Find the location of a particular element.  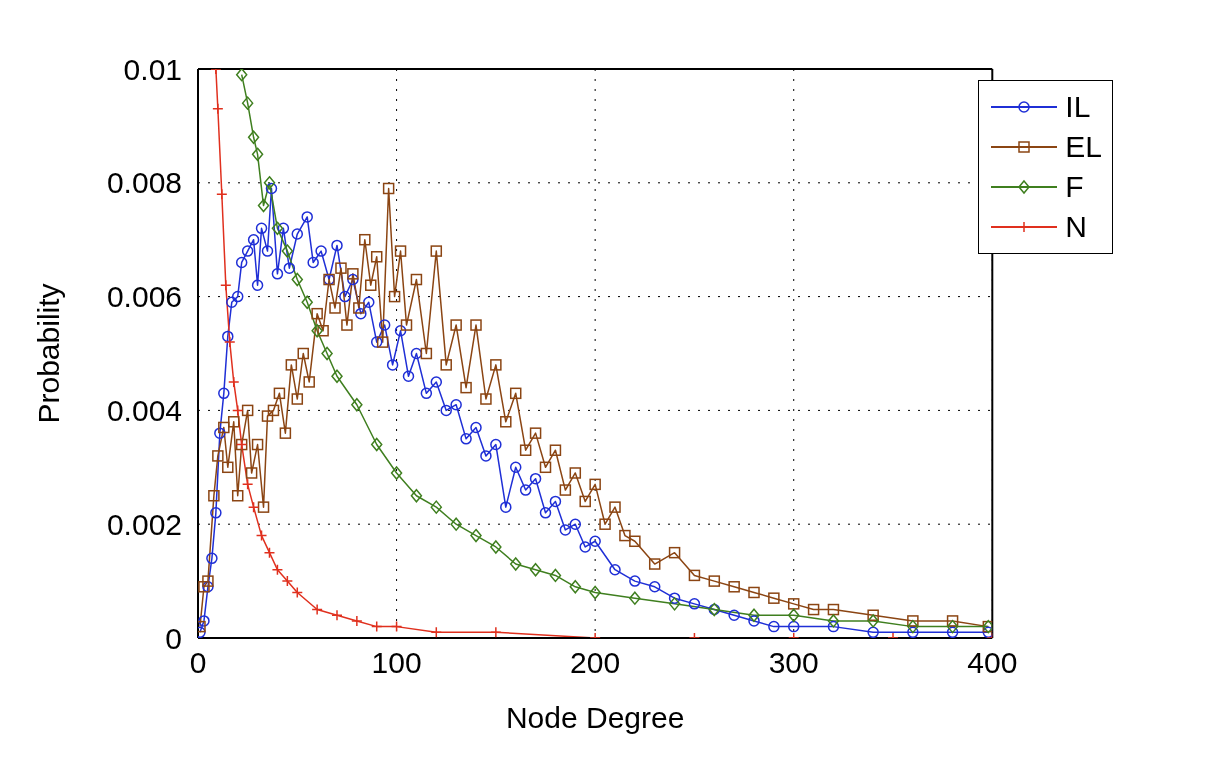

x-tick-label: 300 is located at coordinates (793, 663).